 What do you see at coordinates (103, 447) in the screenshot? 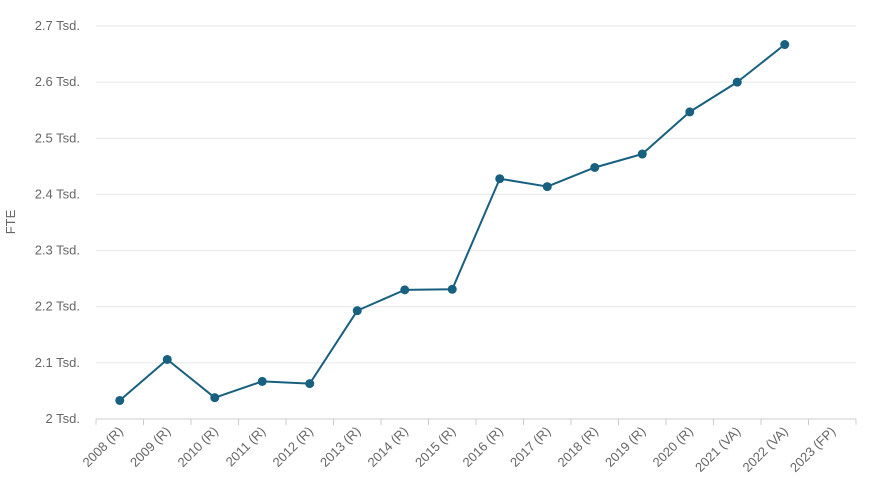
I see `x-tick-label: 2008 (R)` at bounding box center [103, 447].